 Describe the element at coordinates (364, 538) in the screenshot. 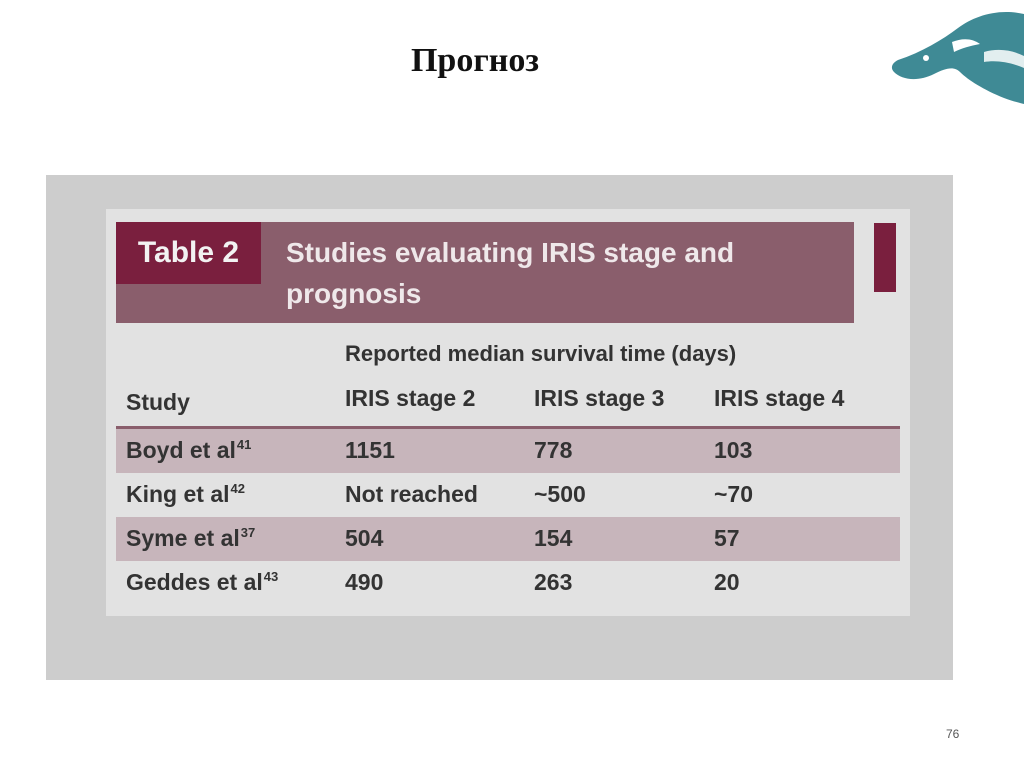

I see `stage2-cell: 504` at that location.